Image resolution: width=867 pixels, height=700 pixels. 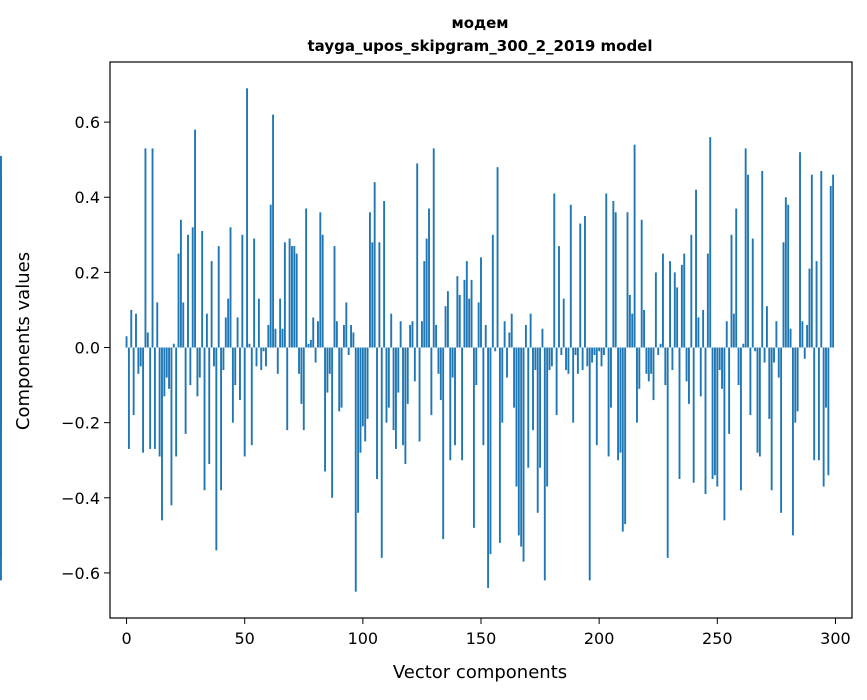 What do you see at coordinates (480, 672) in the screenshot?
I see `x-axis-label: Vector components` at bounding box center [480, 672].